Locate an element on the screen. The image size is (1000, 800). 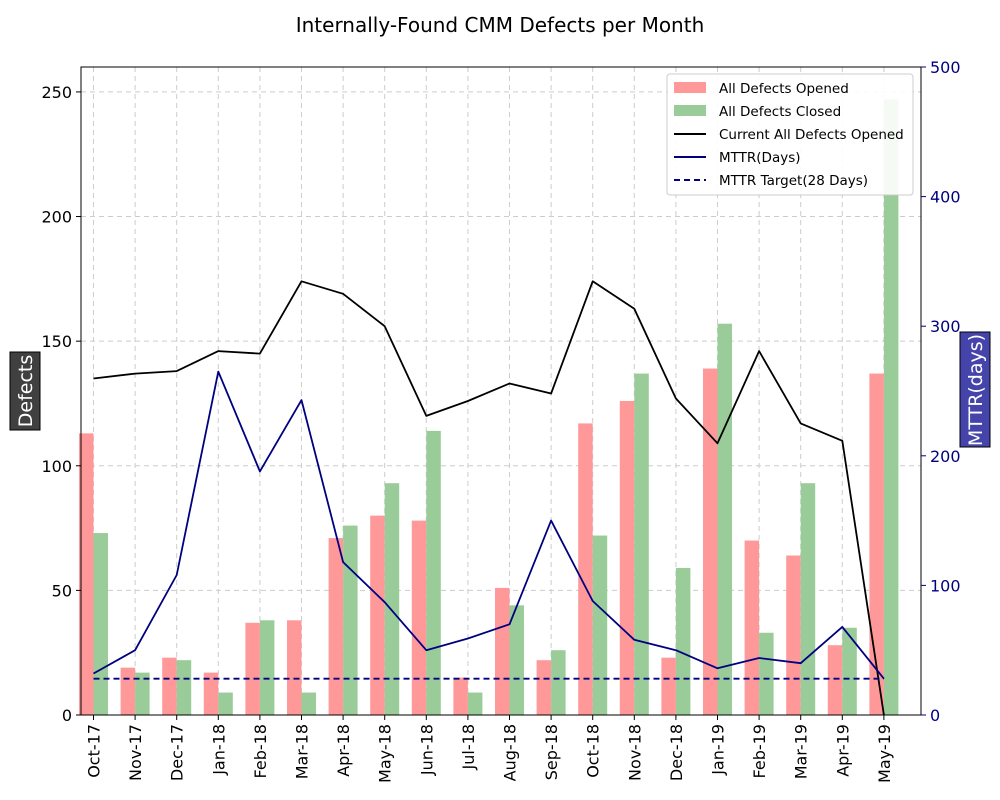
y2-tick-label: 0 is located at coordinates (935, 715).